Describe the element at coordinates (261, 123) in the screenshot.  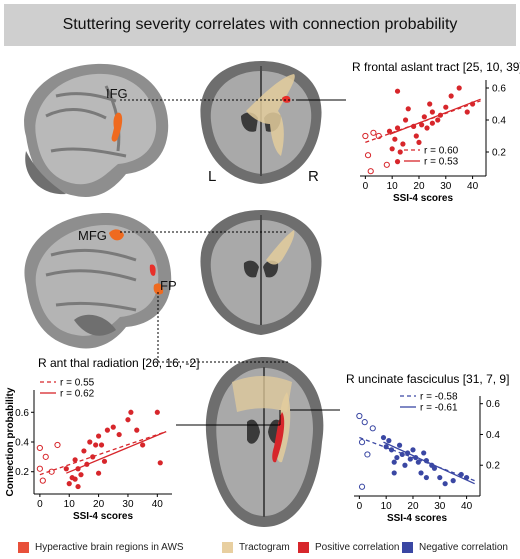
I see `coronal-brain-top: L R` at that location.